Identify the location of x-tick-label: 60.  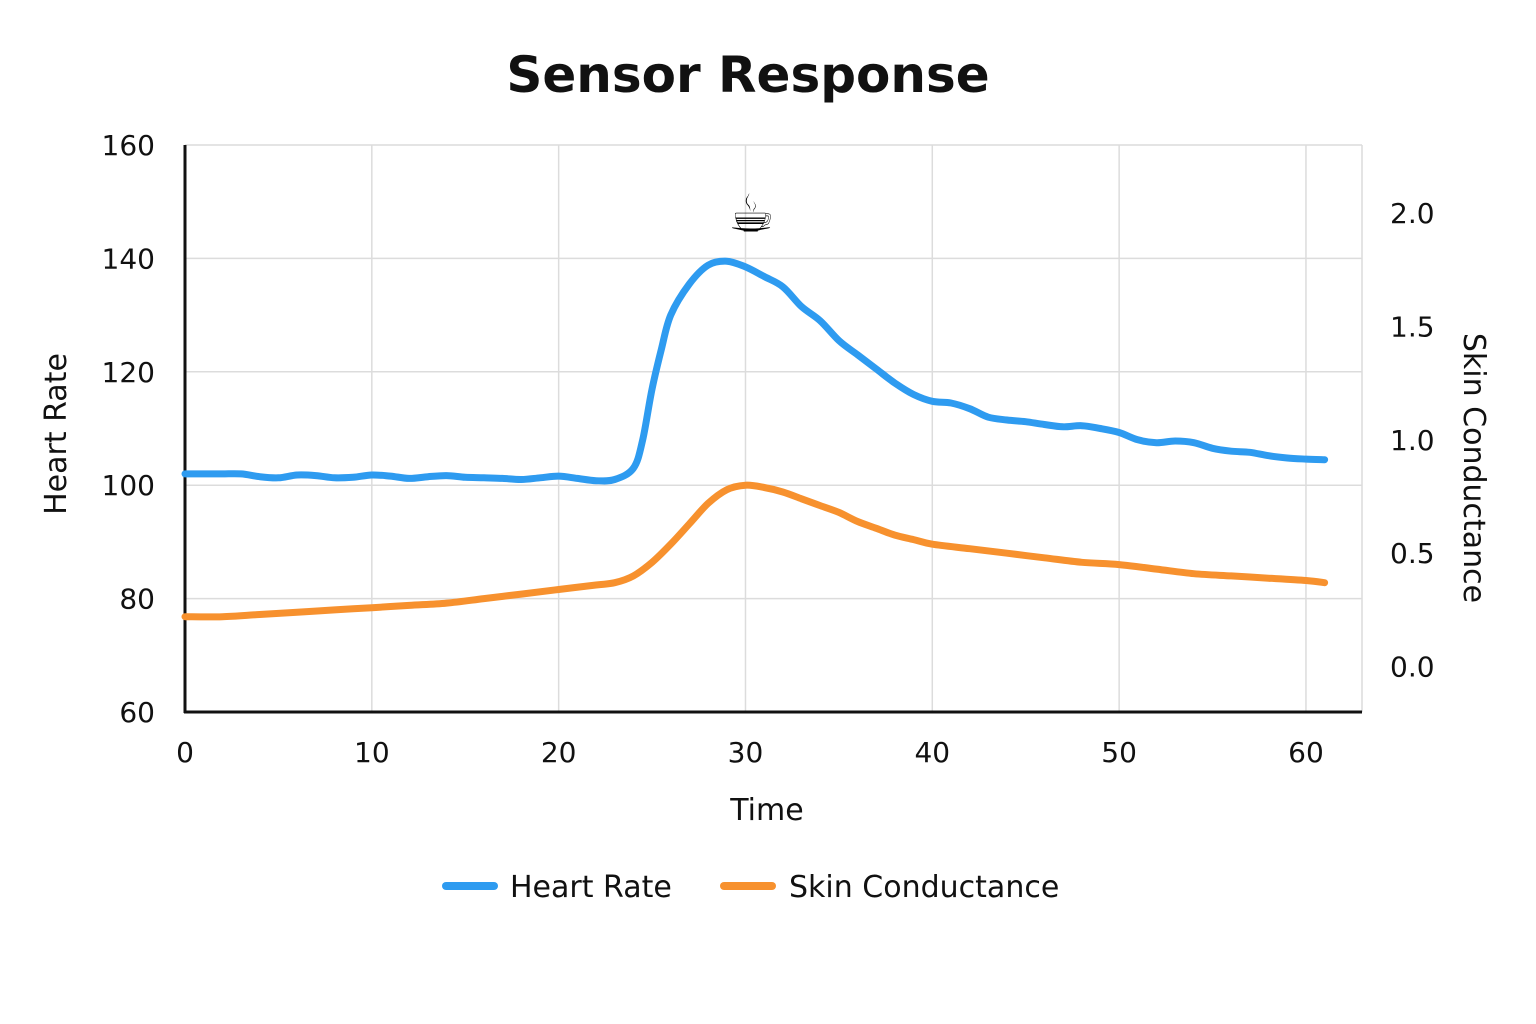
(1306, 752).